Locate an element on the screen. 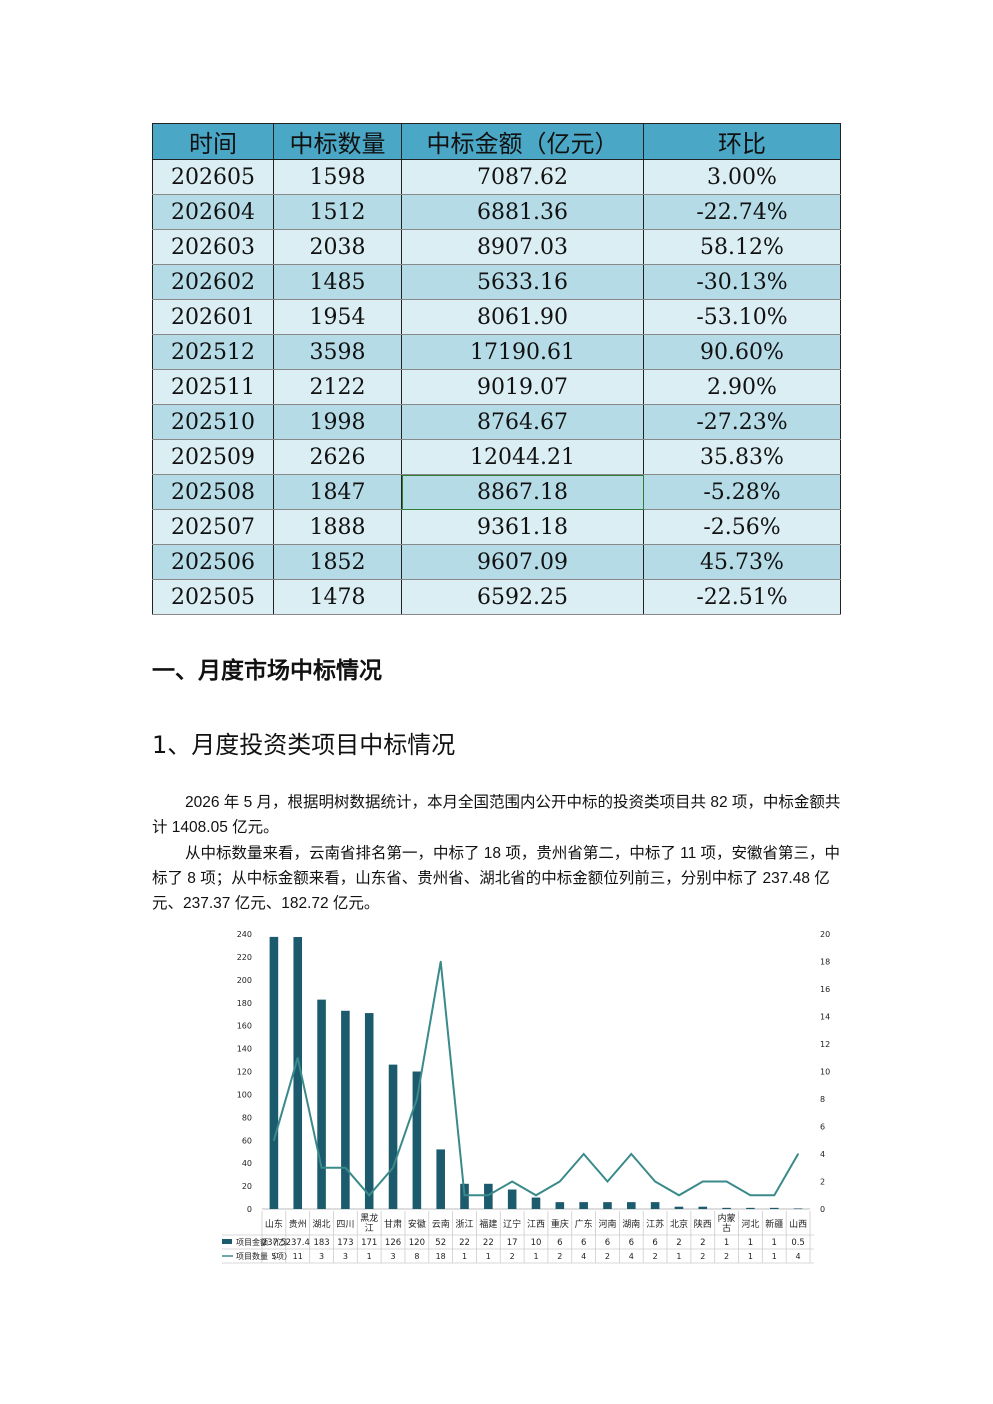 The image size is (993, 1404). table-row: 202511 2122 9019.07 2.90% is located at coordinates (496, 387).